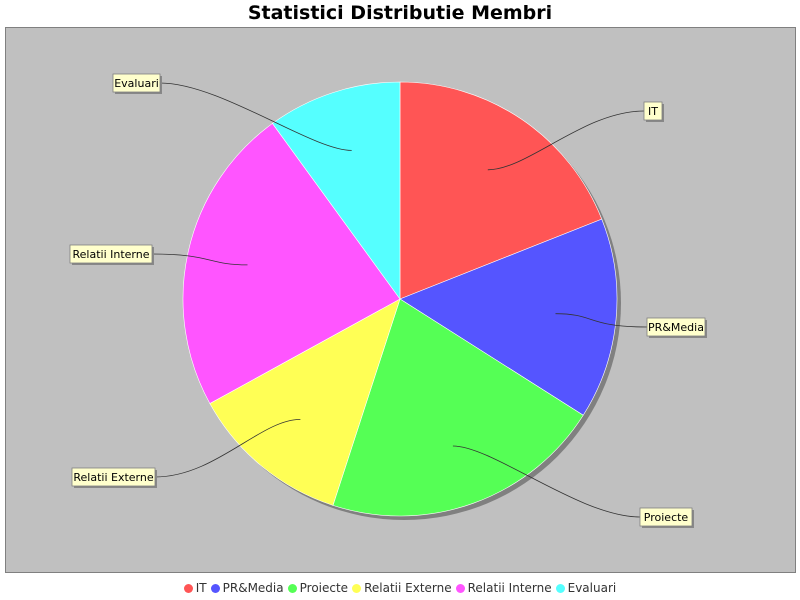 This screenshot has height=600, width=800. What do you see at coordinates (408, 588) in the screenshot?
I see `legend-label: Relatii Externe` at bounding box center [408, 588].